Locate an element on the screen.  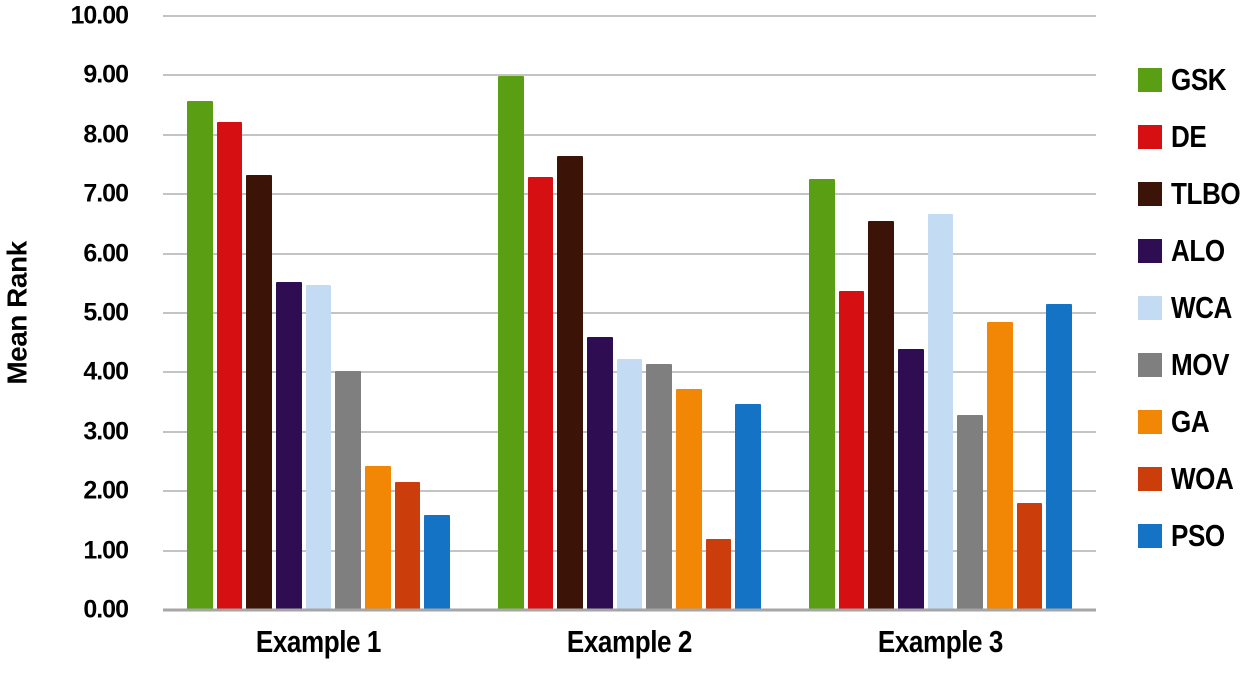
legend-swatch-ga is located at coordinates (1150, 422).